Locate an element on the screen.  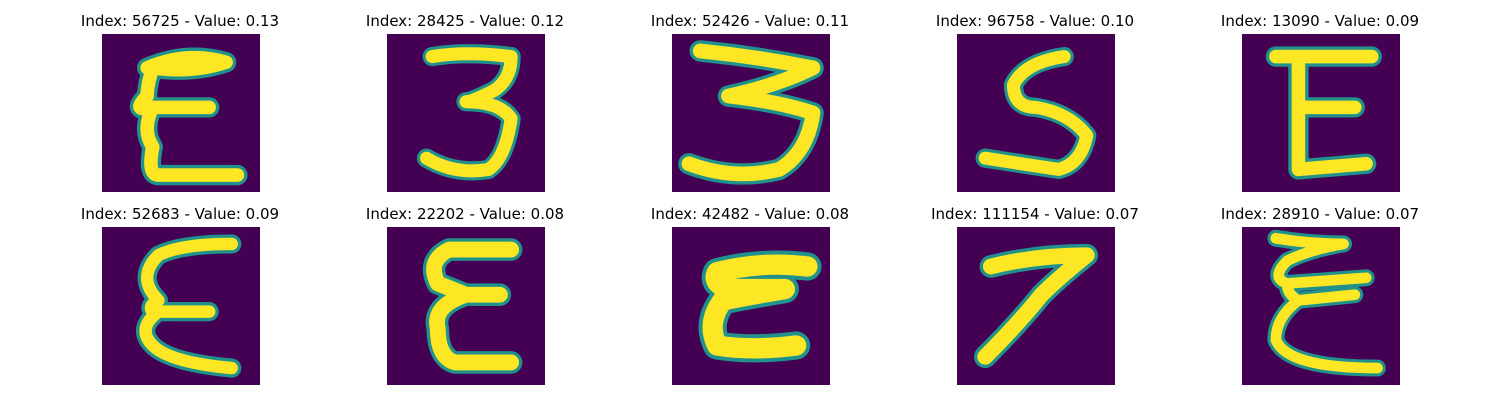
panel-6: Index: 52683 - Value: 0.09 is located at coordinates (180, 300).